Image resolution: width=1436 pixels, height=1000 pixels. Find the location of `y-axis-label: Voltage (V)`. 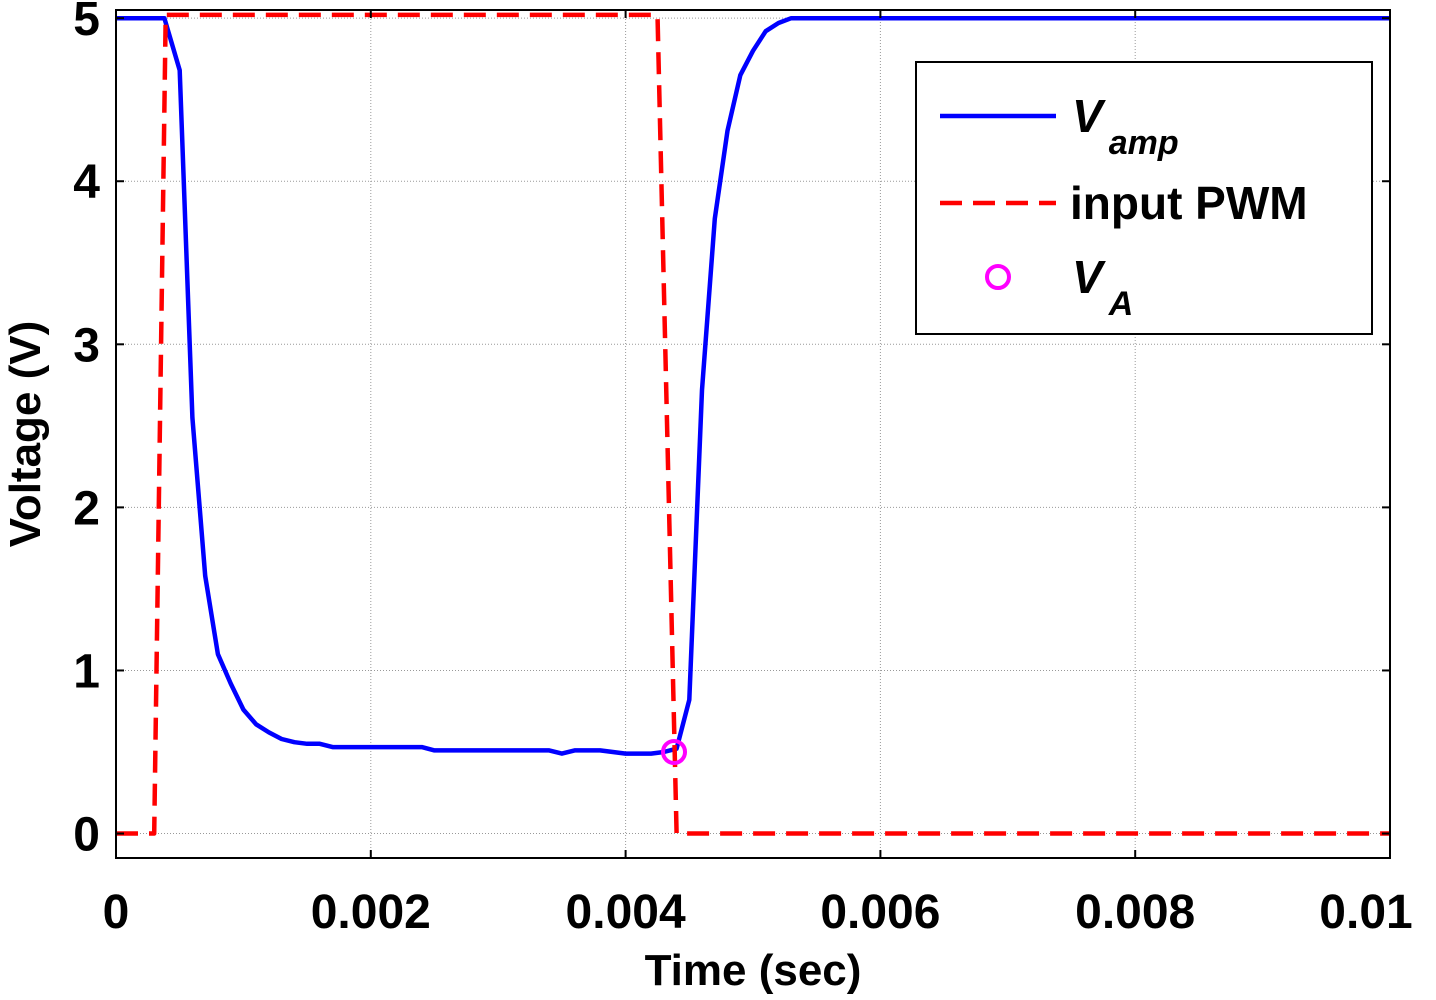

y-axis-label: Voltage (V) is located at coordinates (25, 434).